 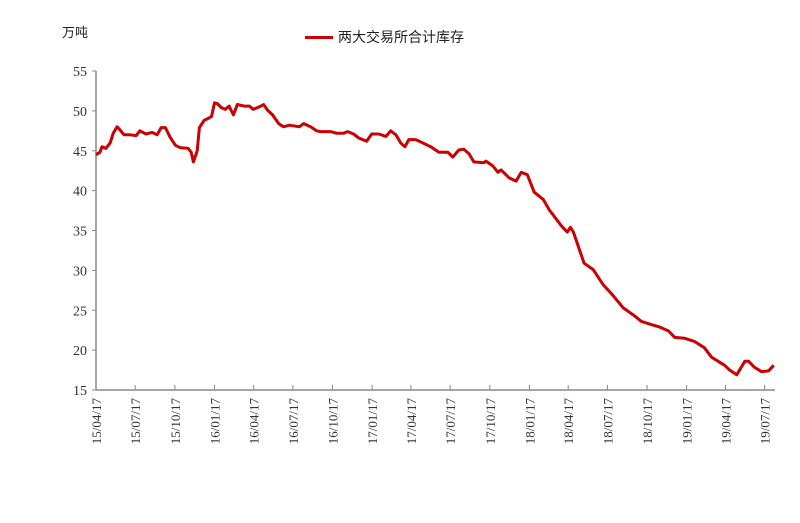 What do you see at coordinates (80, 112) in the screenshot?
I see `y-tick-label: 50` at bounding box center [80, 112].